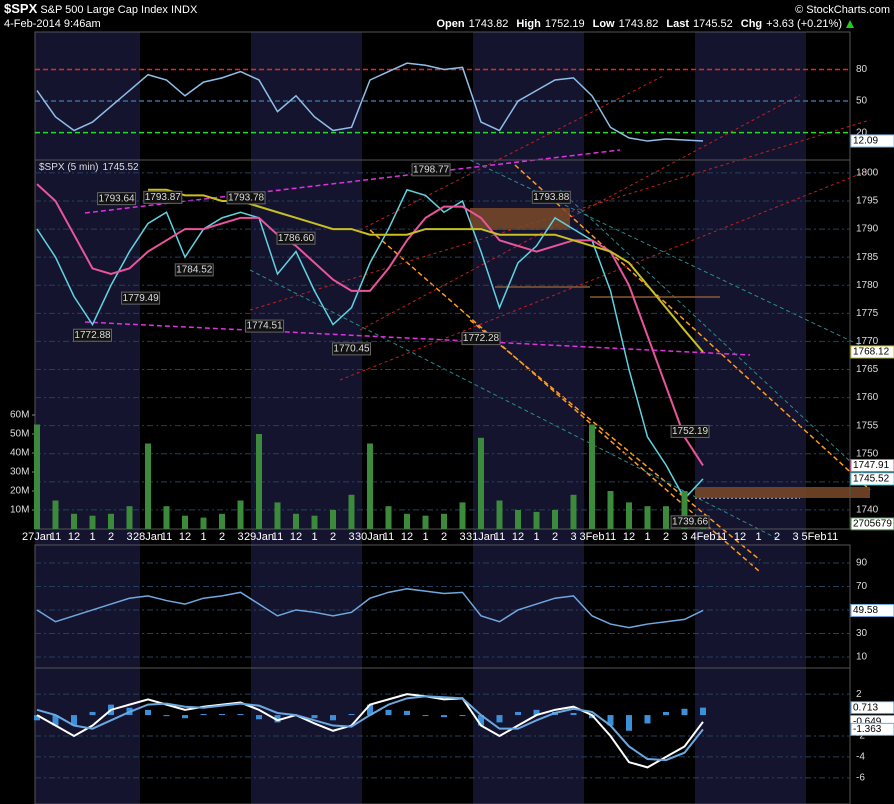  Describe the element at coordinates (19, 453) in the screenshot. I see `y2-tick-label: 40M` at that location.